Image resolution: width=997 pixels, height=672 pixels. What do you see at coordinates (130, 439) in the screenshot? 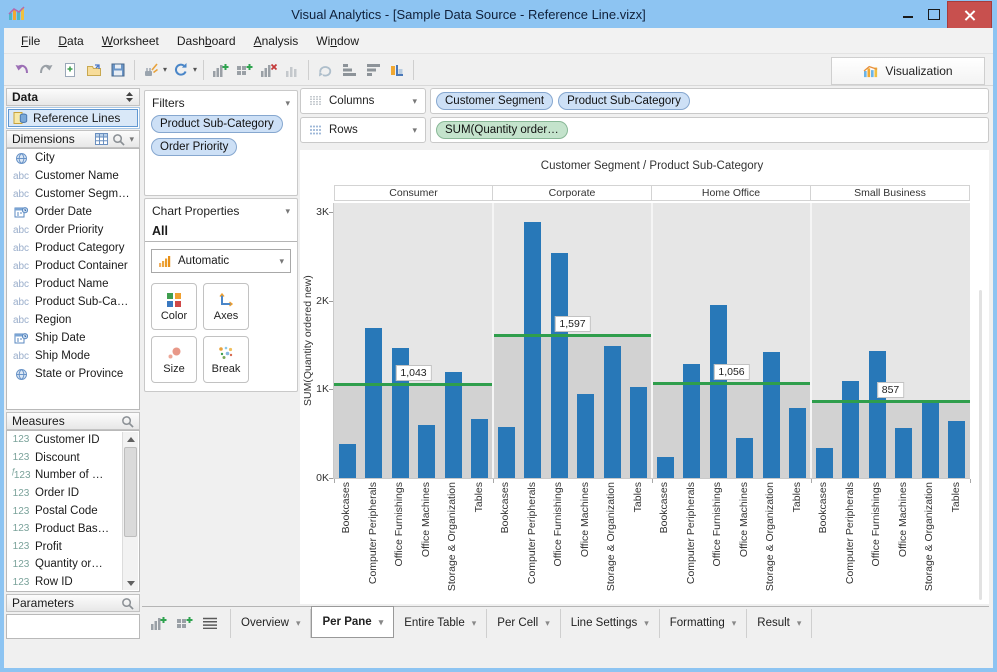
I see `scroll-up-icon` at bounding box center [130, 439].